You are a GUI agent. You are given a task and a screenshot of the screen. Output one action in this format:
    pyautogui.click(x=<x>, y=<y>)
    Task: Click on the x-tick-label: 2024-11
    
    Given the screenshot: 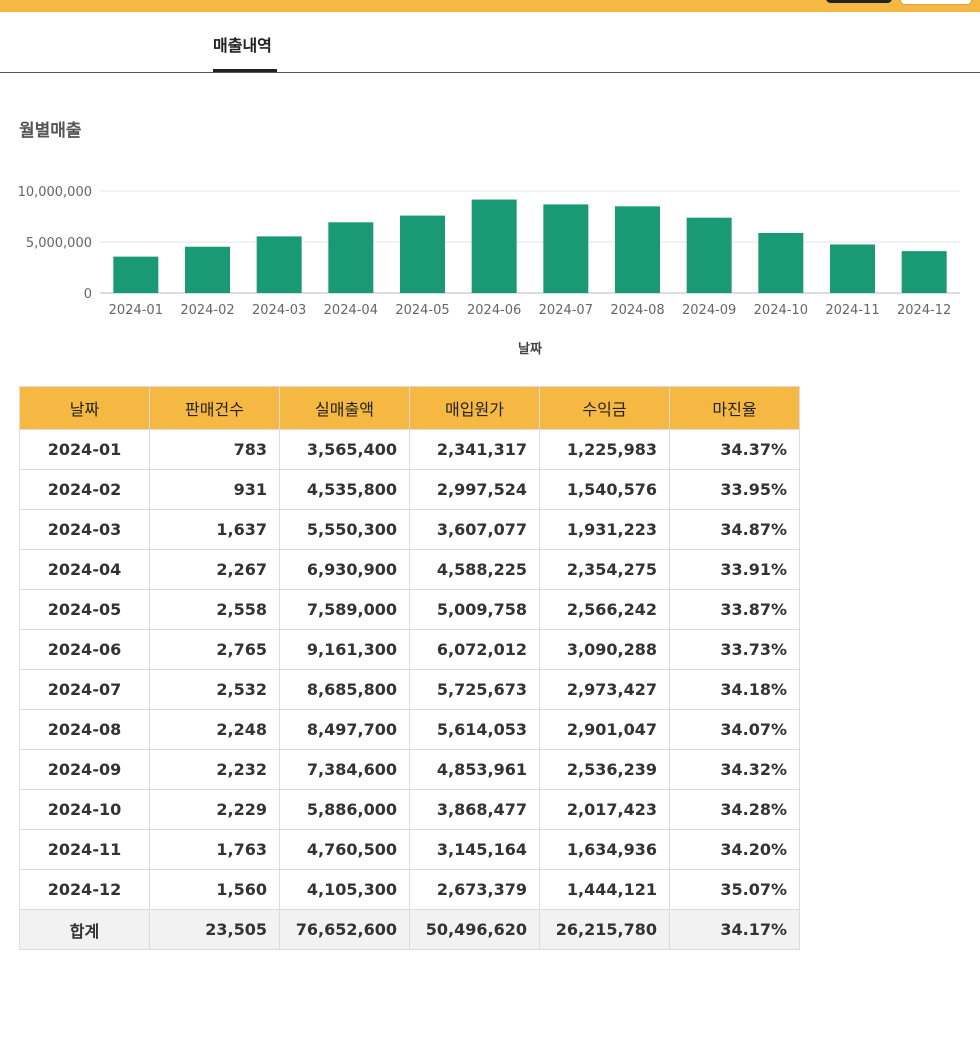 What is the action you would take?
    pyautogui.click(x=852, y=310)
    